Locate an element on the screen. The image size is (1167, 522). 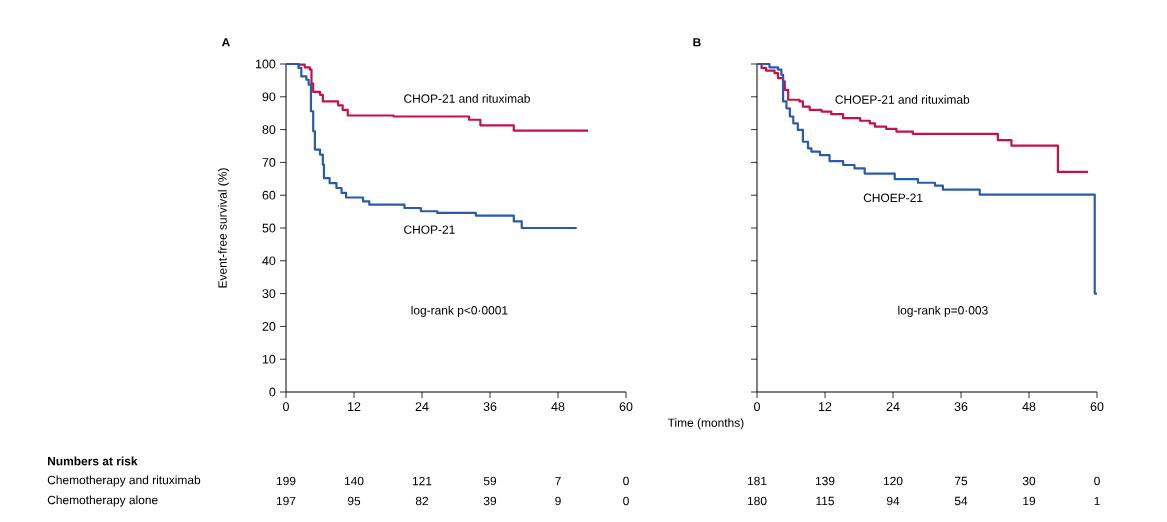
annotation: log-rank p<0·0001 is located at coordinates (459, 311).